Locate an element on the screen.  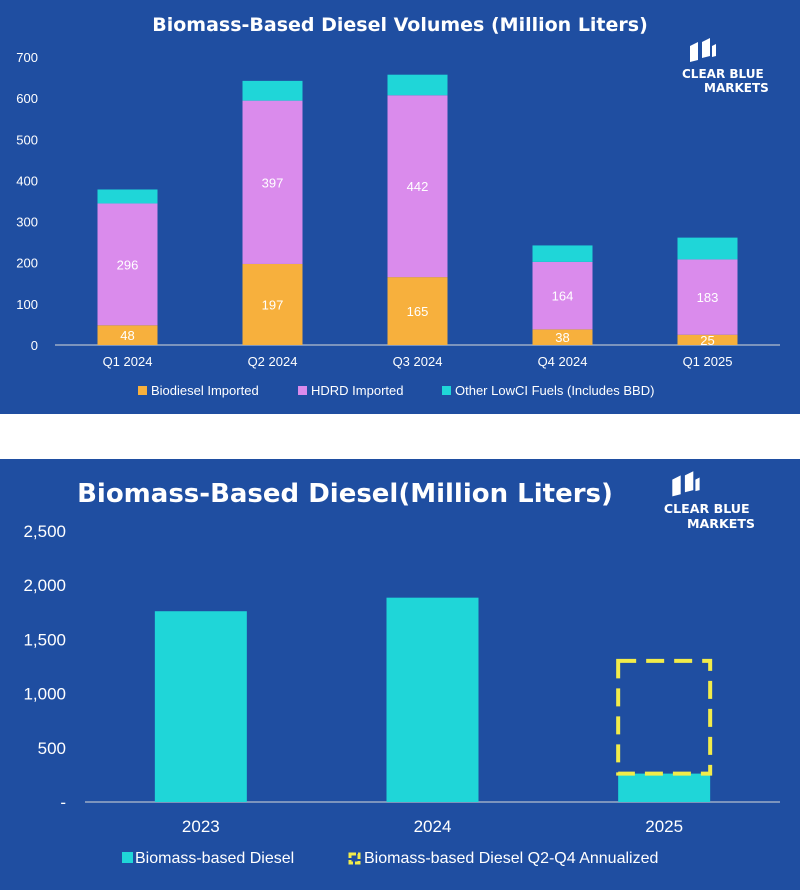
x-tick-label: 2025 is located at coordinates (664, 826).